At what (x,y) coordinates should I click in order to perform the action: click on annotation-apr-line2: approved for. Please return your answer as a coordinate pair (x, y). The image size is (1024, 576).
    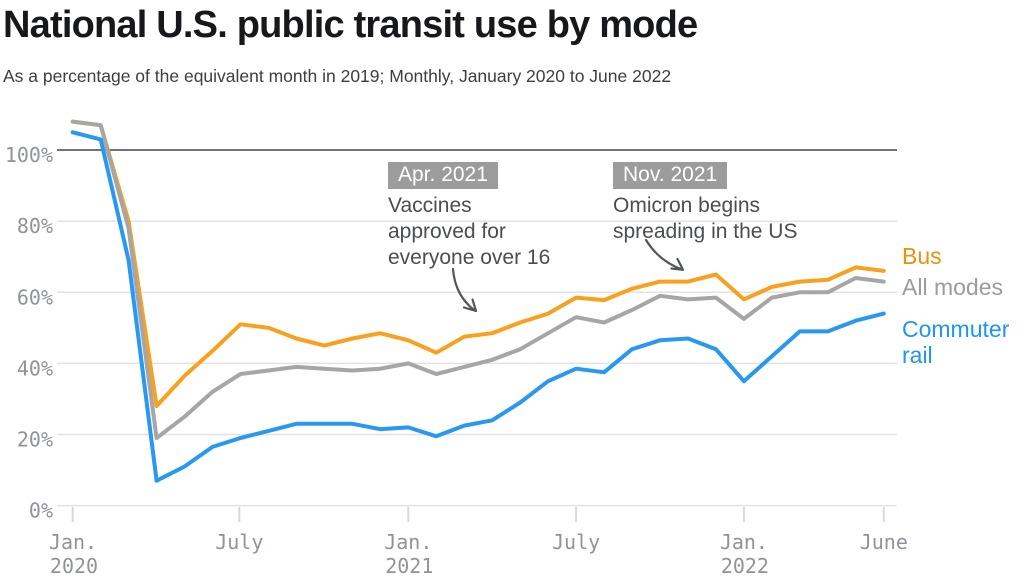
    Looking at the image, I should click on (447, 231).